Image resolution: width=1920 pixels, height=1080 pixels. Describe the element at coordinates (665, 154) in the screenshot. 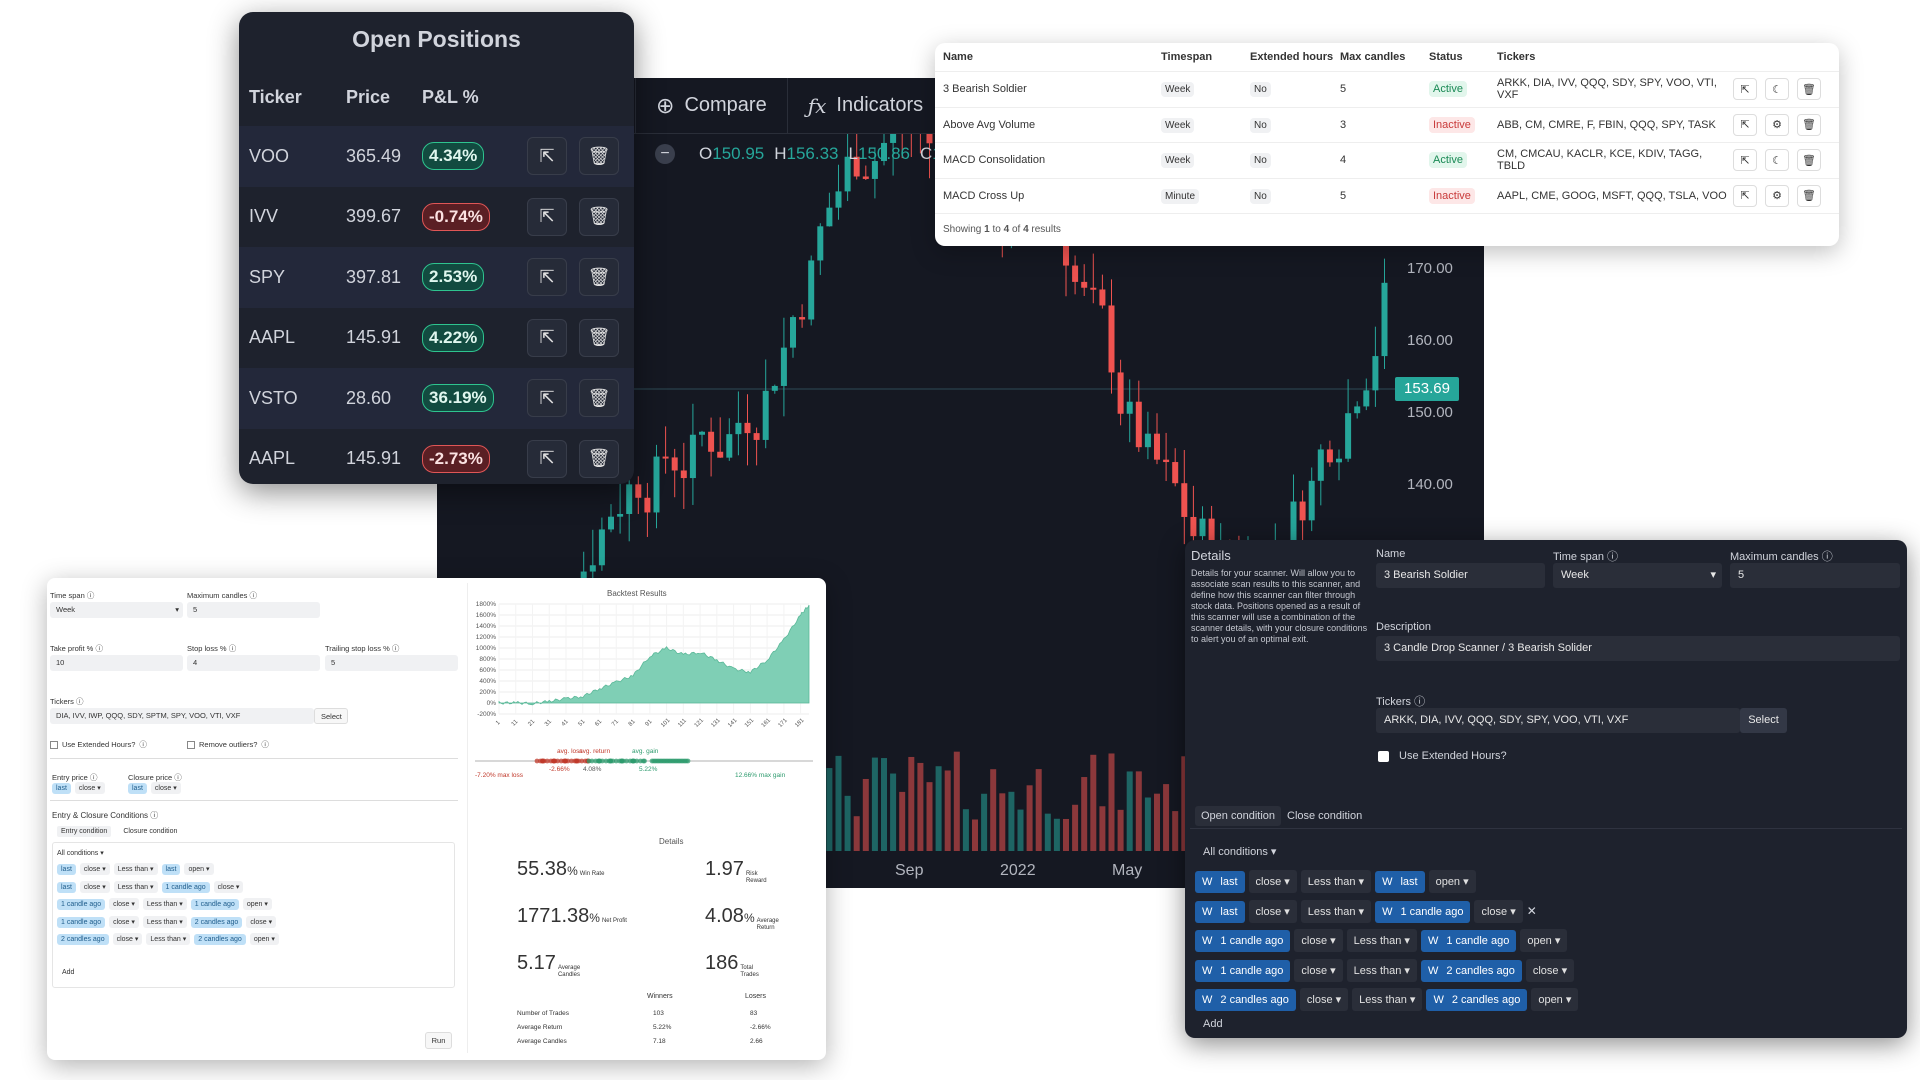

I see `collapse-icon: −` at that location.